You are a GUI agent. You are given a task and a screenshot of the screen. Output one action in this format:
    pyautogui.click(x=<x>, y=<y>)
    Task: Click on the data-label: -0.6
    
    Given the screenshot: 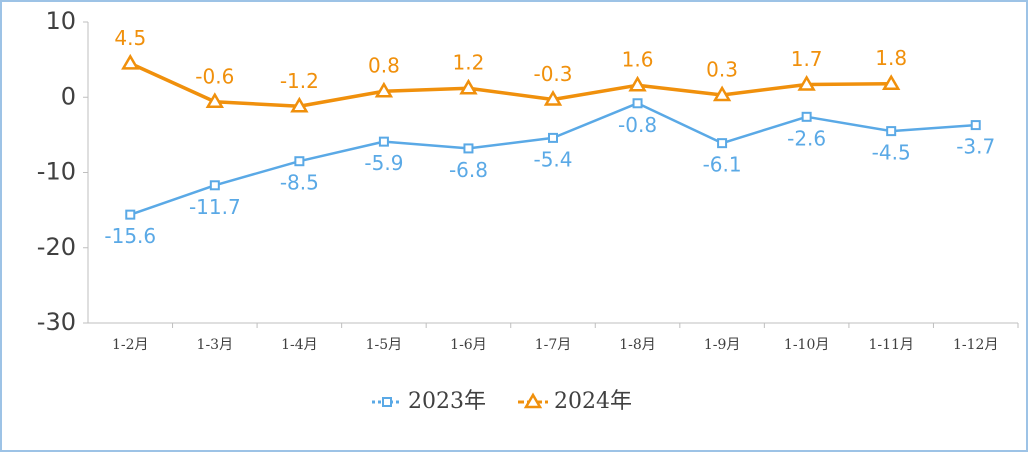 What is the action you would take?
    pyautogui.click(x=214, y=76)
    